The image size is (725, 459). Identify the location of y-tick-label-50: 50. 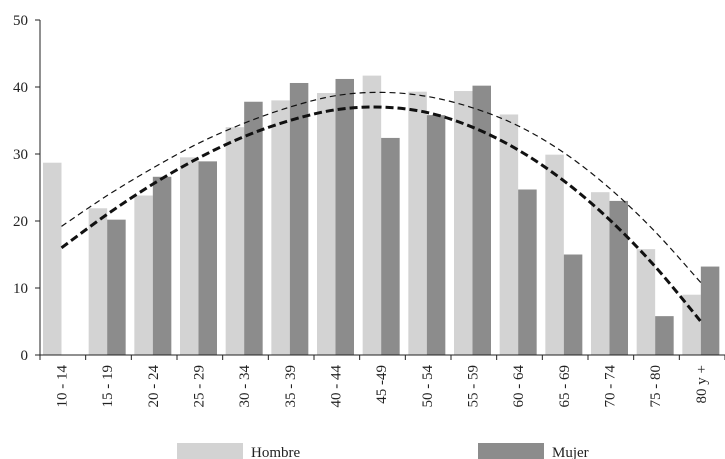
(20, 21).